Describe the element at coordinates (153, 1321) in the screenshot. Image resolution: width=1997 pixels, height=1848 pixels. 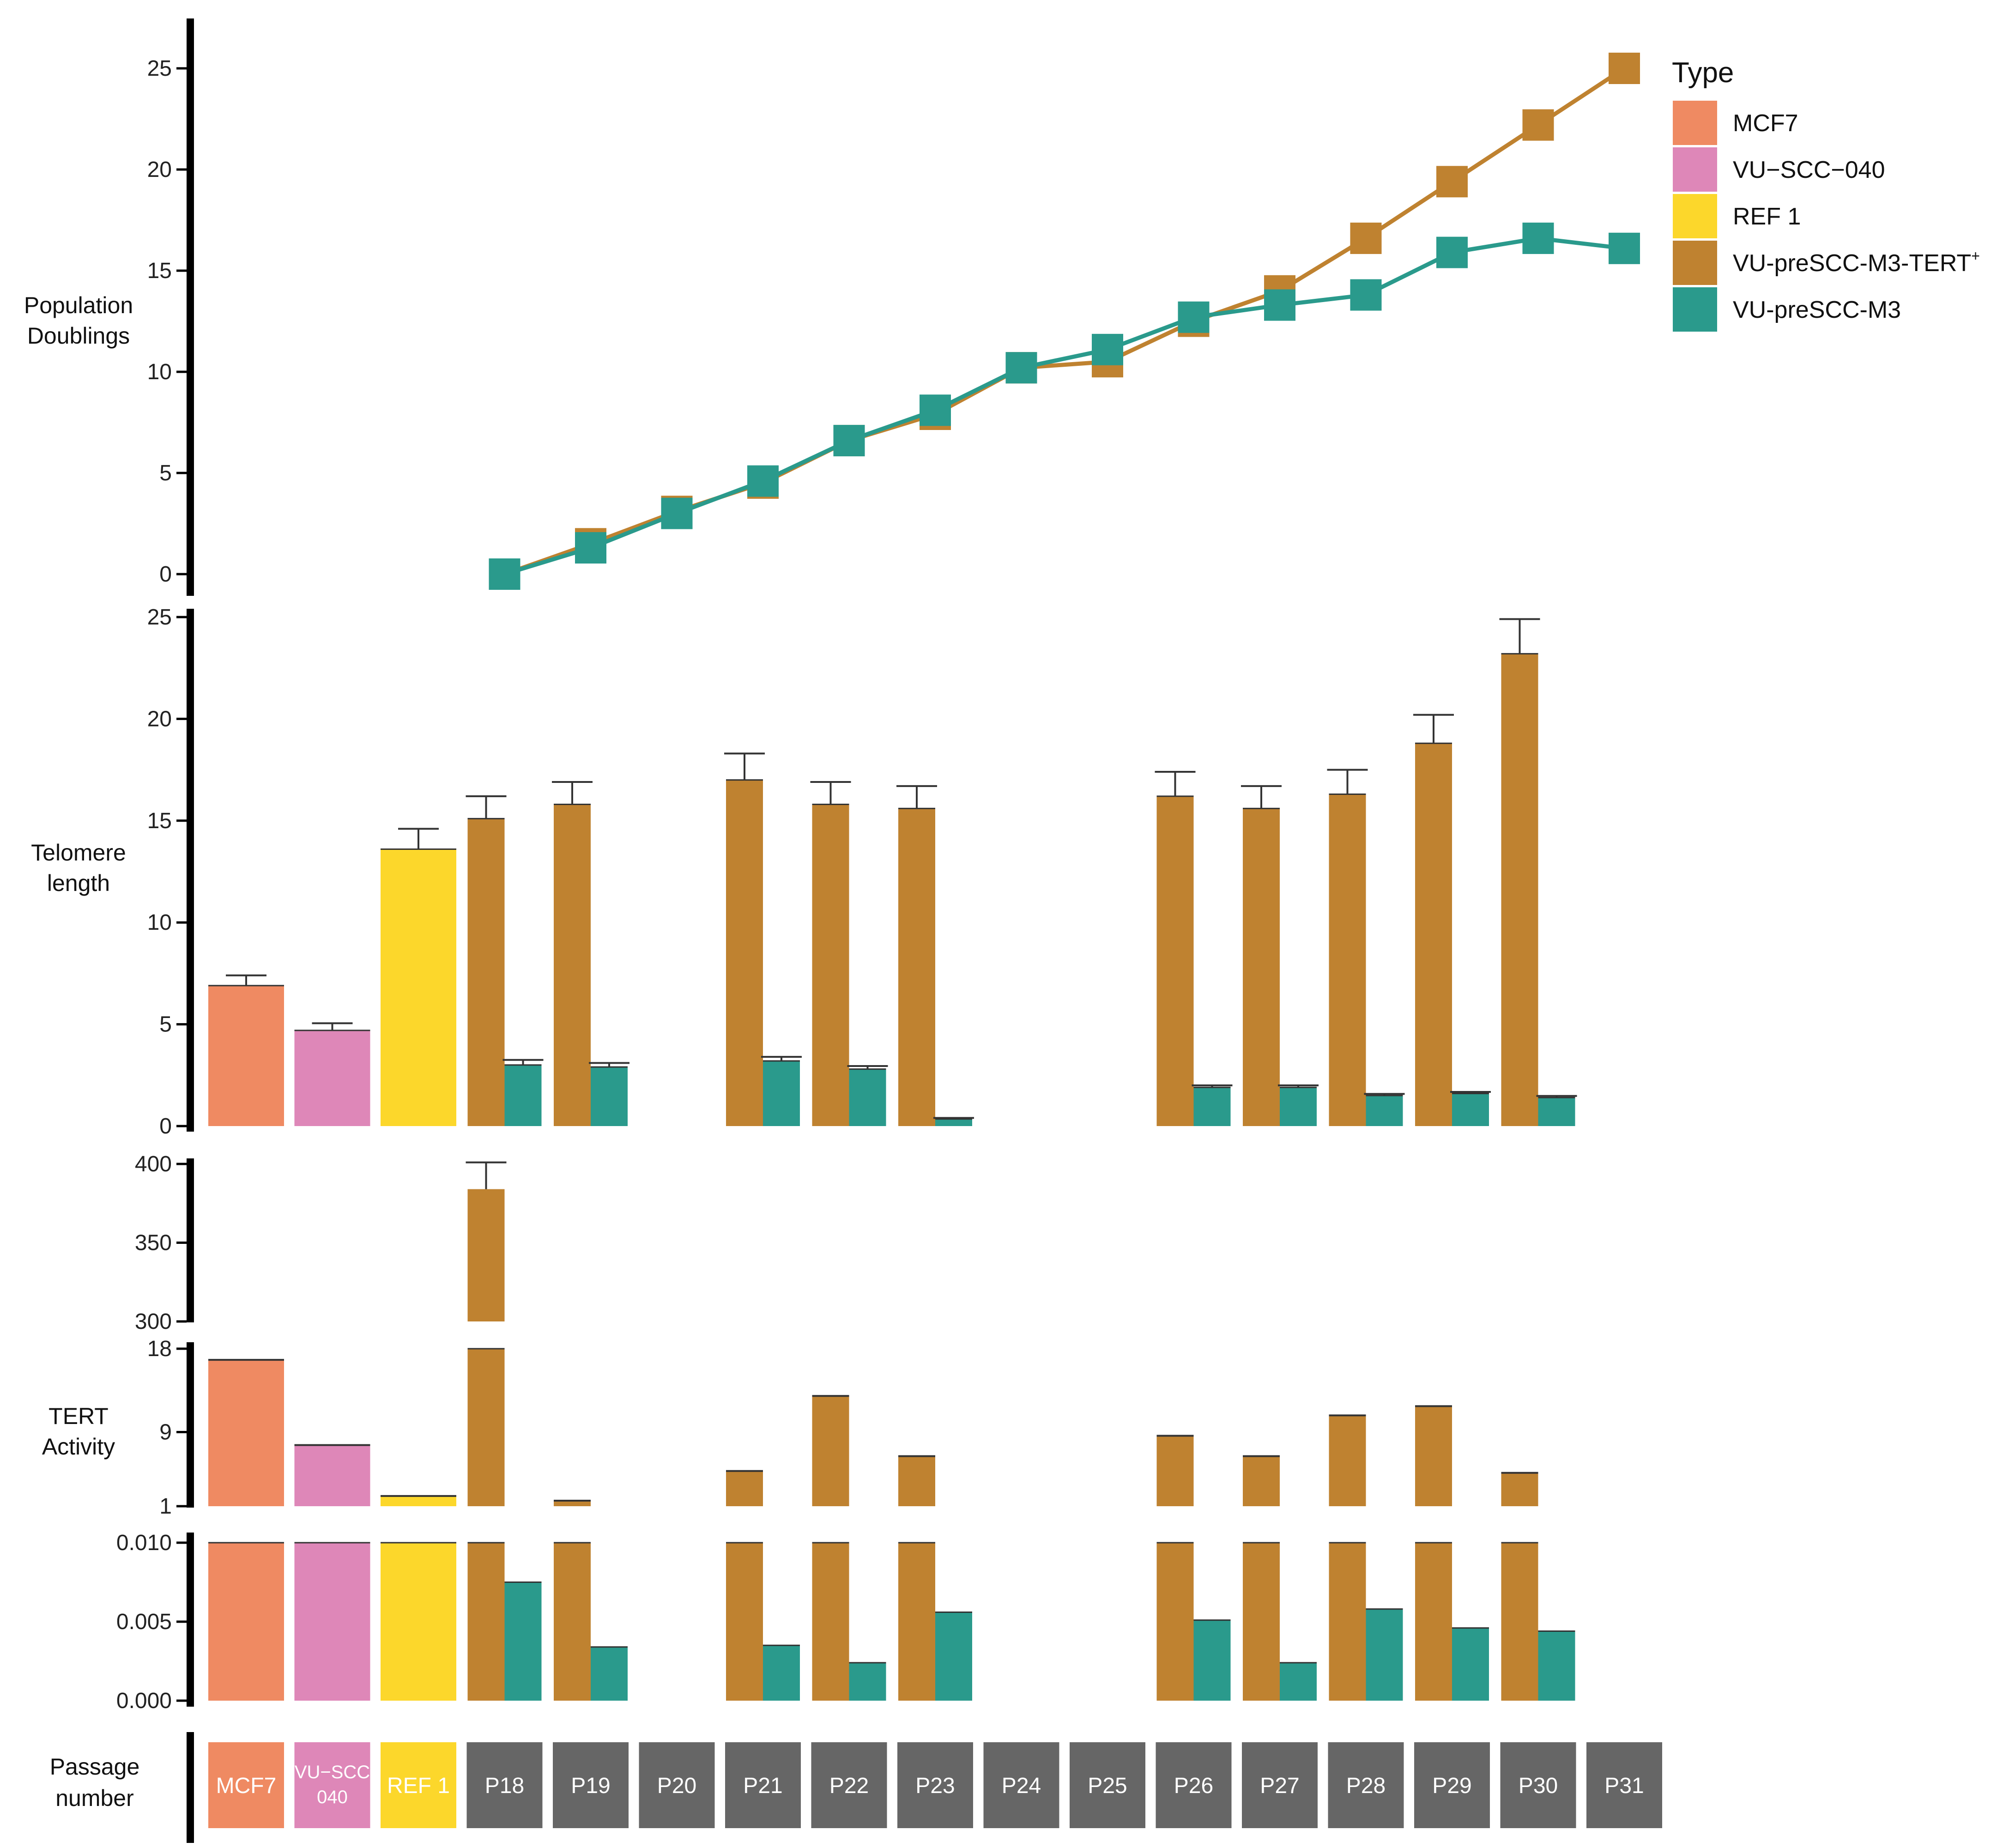
I see `tert-activity-upper-tick-label: 300` at that location.